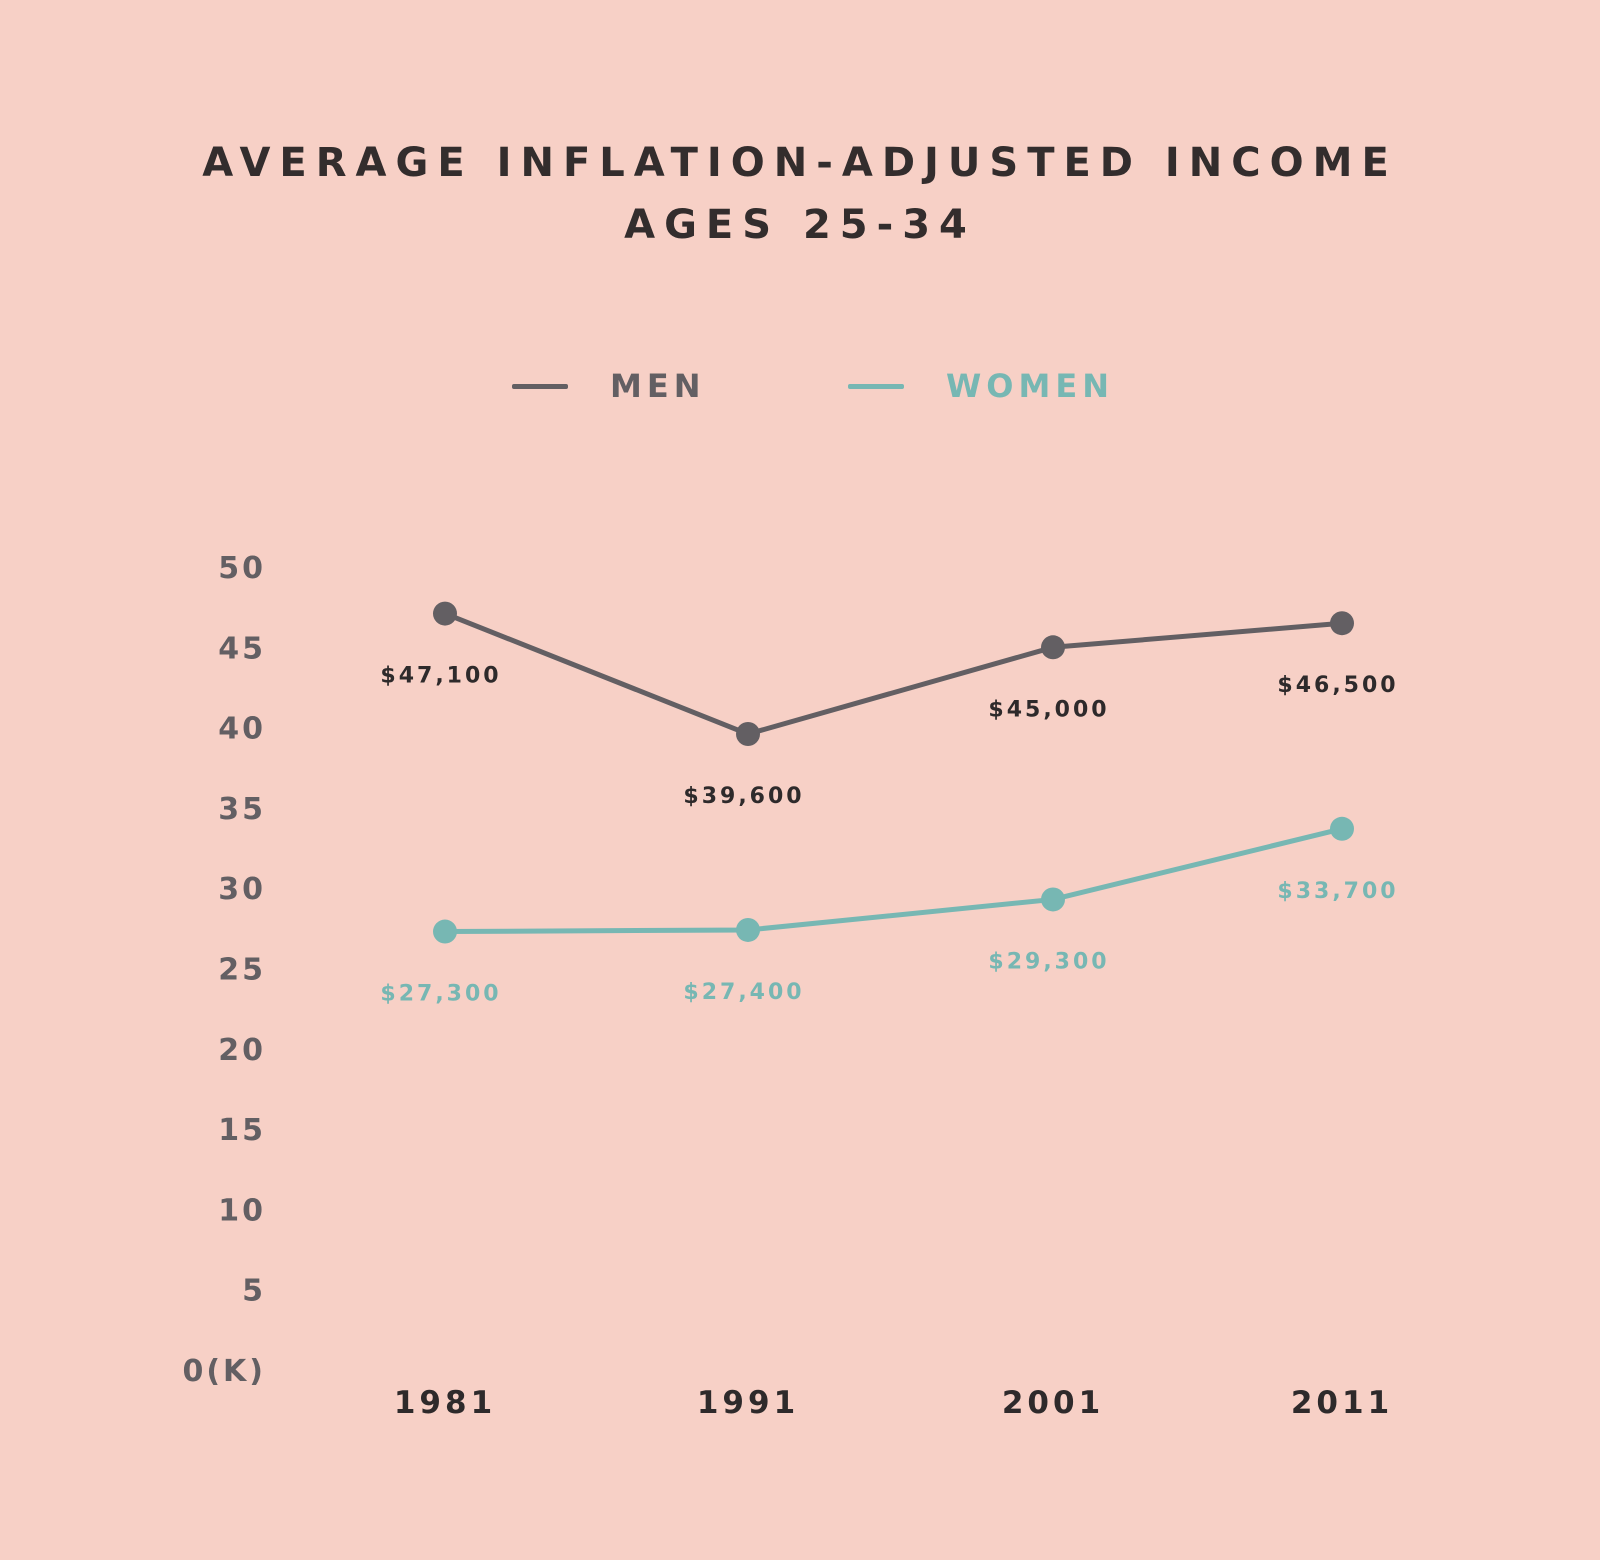  Describe the element at coordinates (1030, 386) in the screenshot. I see `legend-label-women: WOMEN` at that location.